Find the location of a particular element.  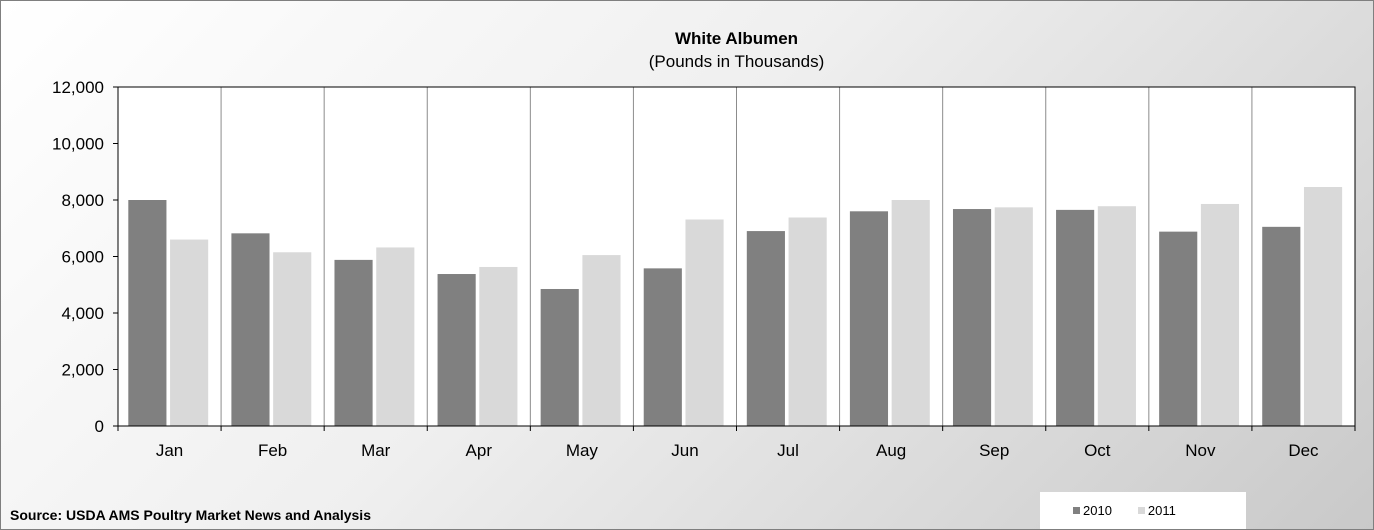

y-tick-label: 6,000 is located at coordinates (82, 257).